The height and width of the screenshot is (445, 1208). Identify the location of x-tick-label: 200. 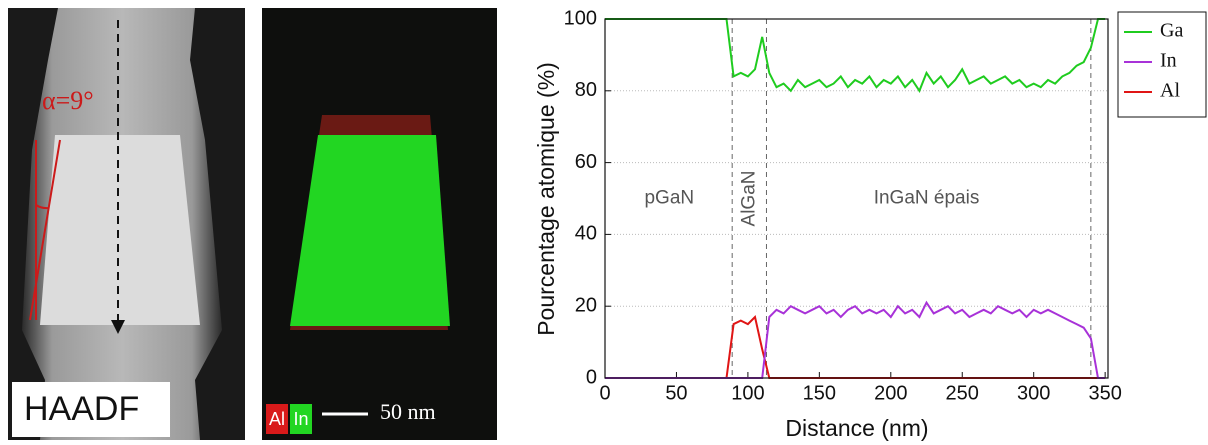
(890, 393).